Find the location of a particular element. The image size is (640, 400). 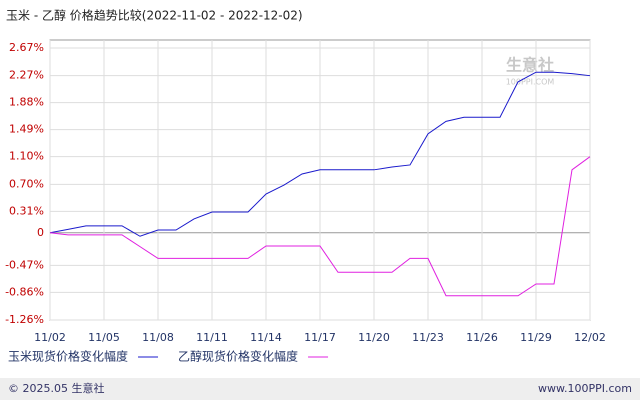

y-tick-label: 1.88% is located at coordinates (26, 102).